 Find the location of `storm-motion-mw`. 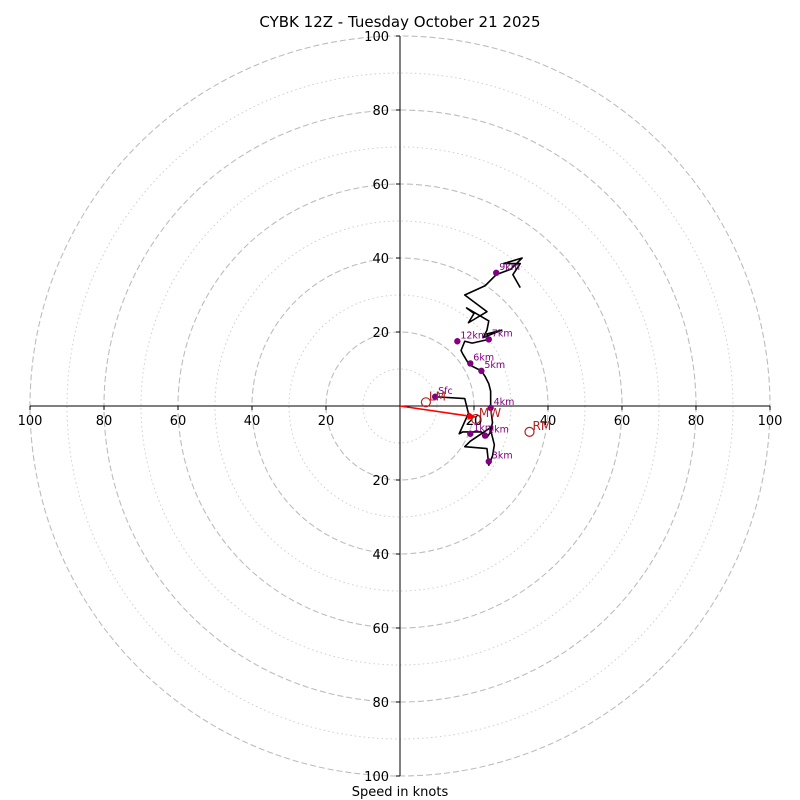

storm-motion-mw is located at coordinates (475, 419).